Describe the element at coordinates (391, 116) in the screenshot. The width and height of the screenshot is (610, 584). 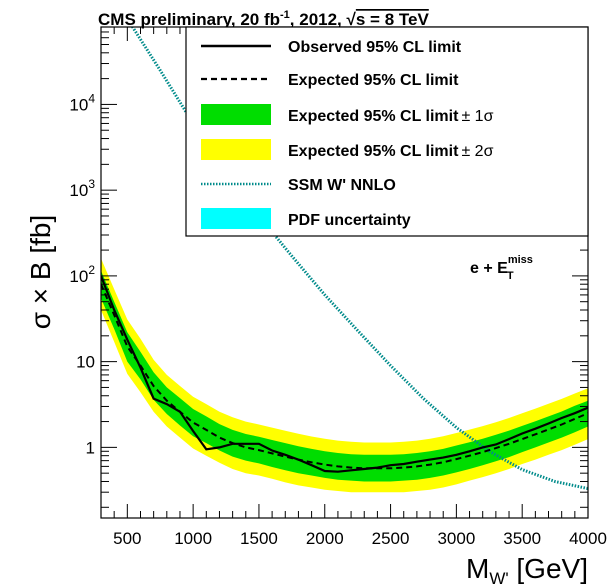
I see `legend-band1-label: Expected 95% CL limit ± 1σ` at that location.